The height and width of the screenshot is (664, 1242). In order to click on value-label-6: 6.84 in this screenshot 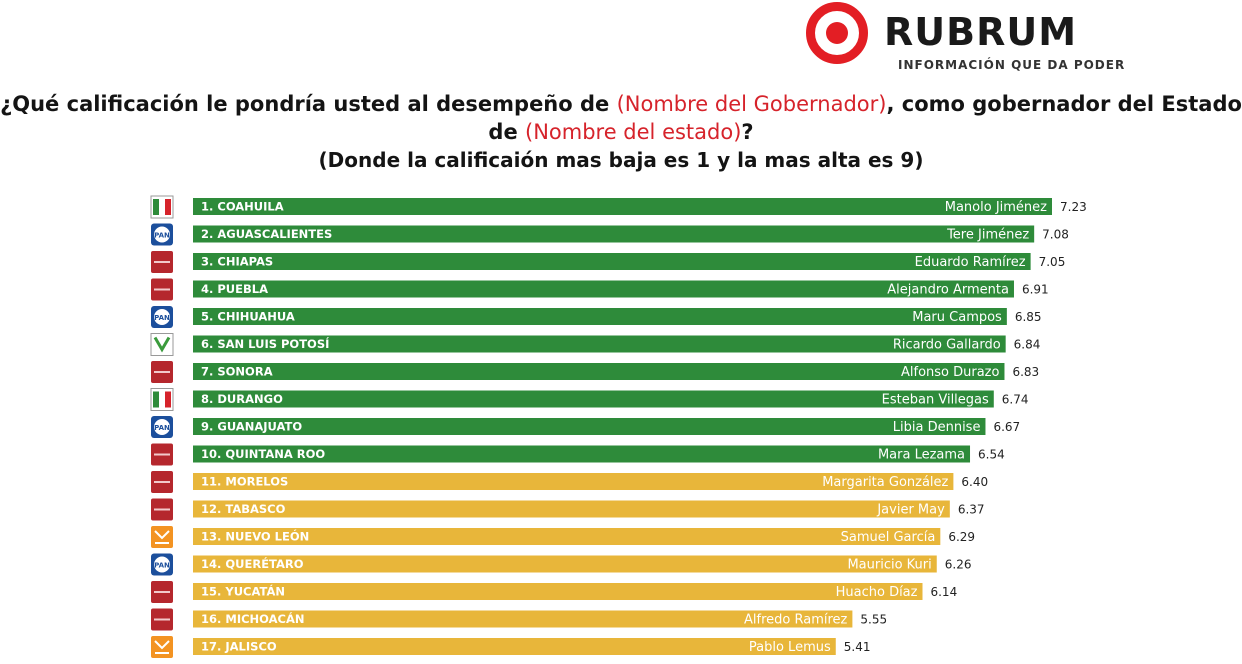, I will do `click(1027, 345)`.